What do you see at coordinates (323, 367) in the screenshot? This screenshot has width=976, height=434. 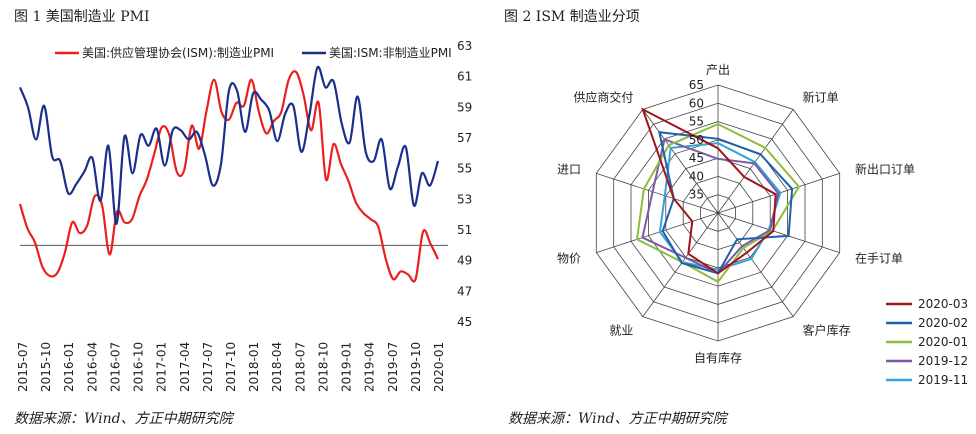 I see `x-tick-label: 2018-10` at bounding box center [323, 367].